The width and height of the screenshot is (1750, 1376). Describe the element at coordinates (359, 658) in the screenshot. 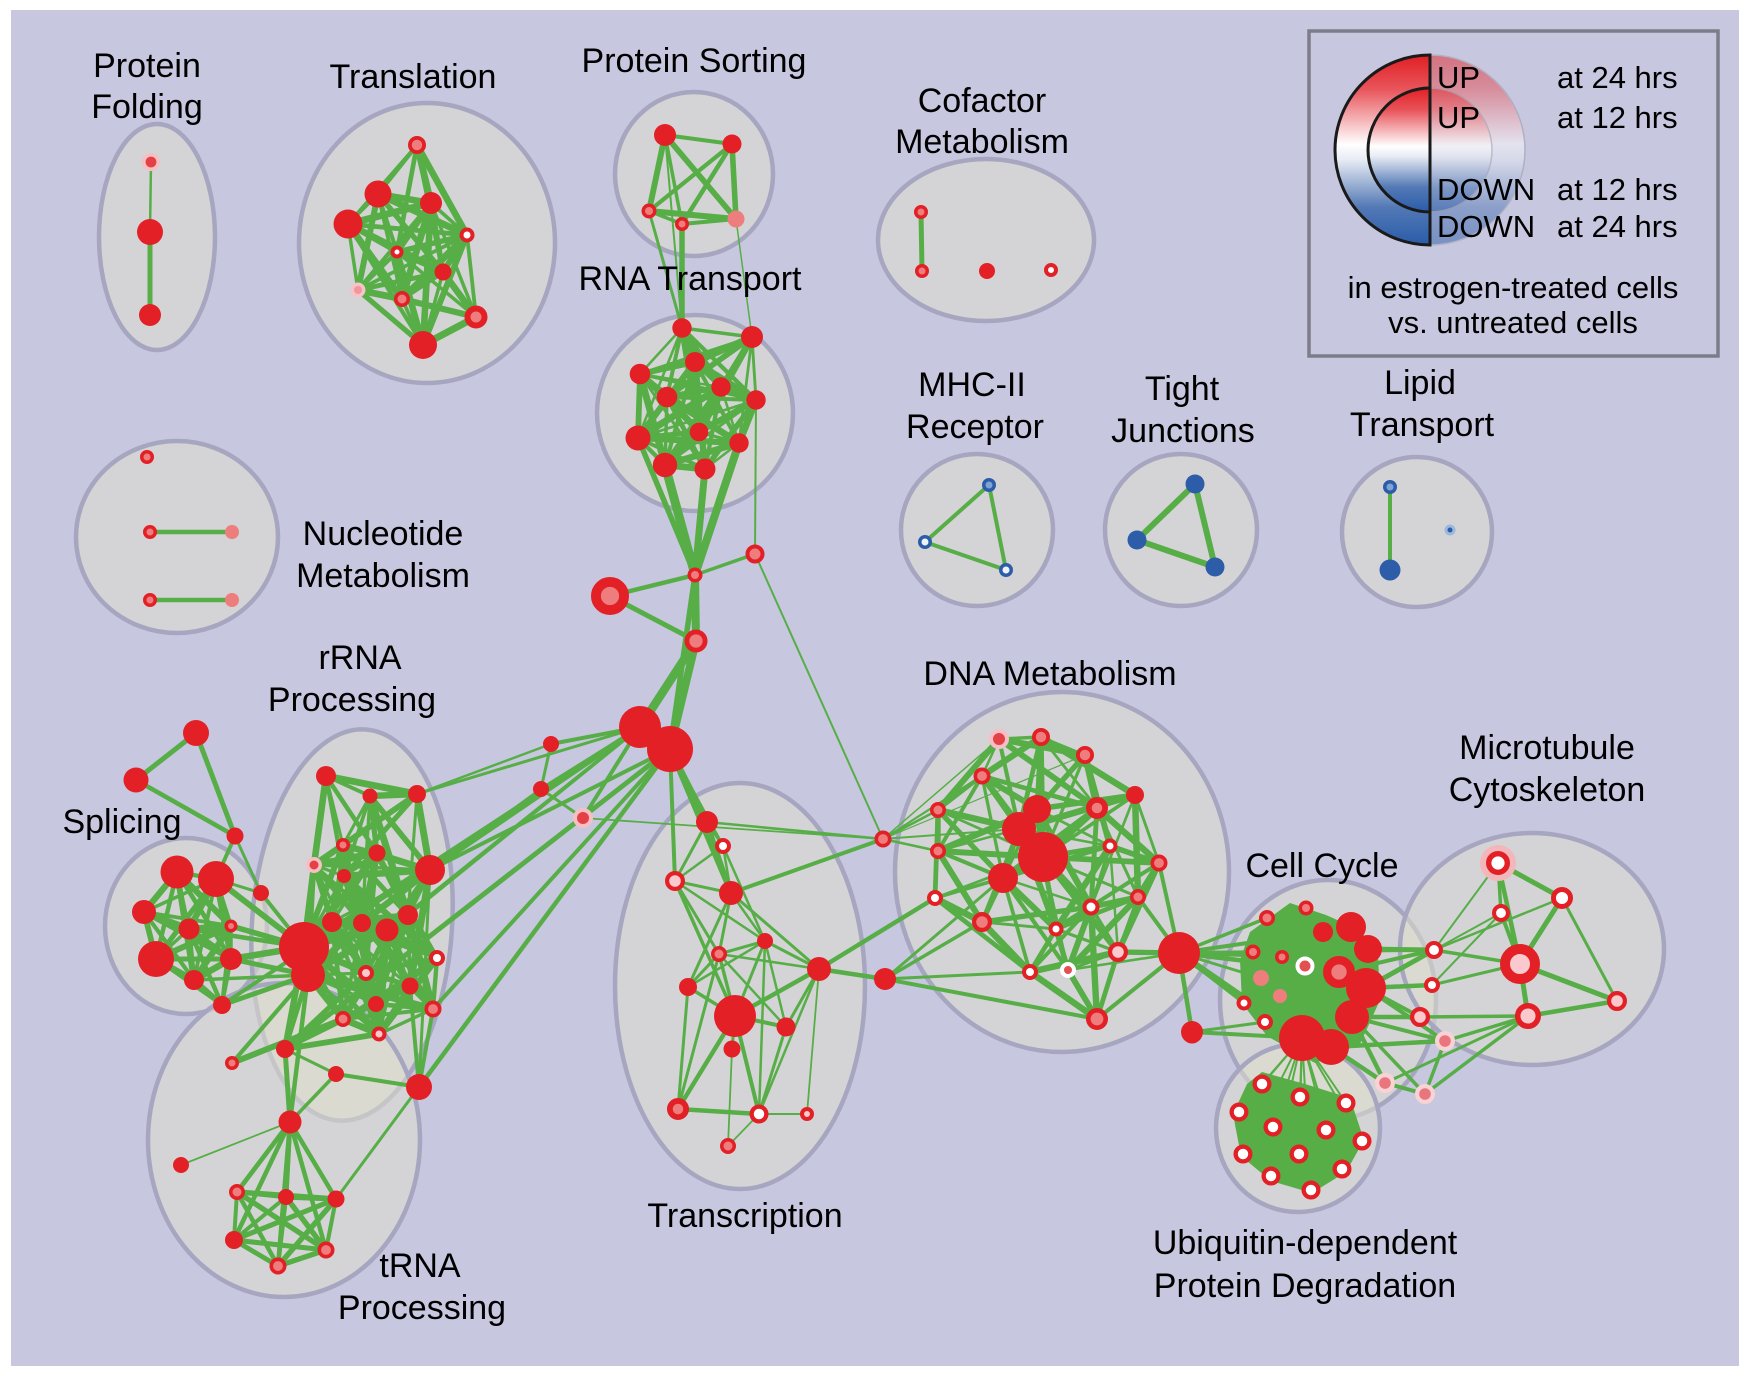

I see `svg-text: rRNA` at that location.